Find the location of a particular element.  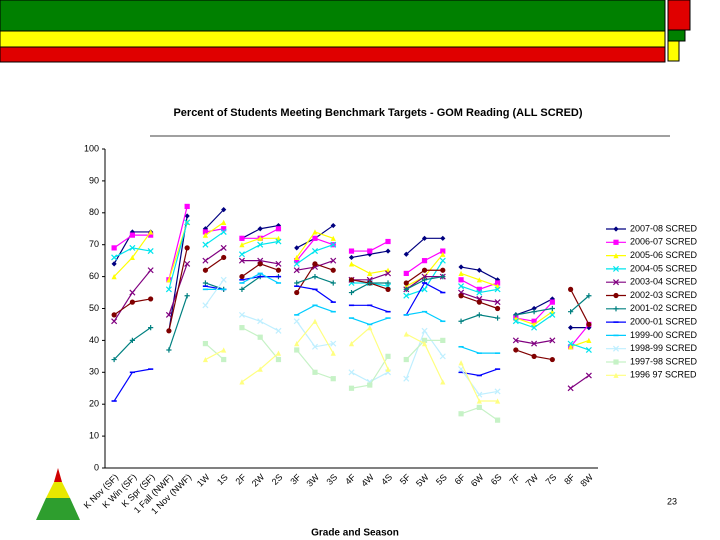

y-tick-label: 0 is located at coordinates (96, 467).